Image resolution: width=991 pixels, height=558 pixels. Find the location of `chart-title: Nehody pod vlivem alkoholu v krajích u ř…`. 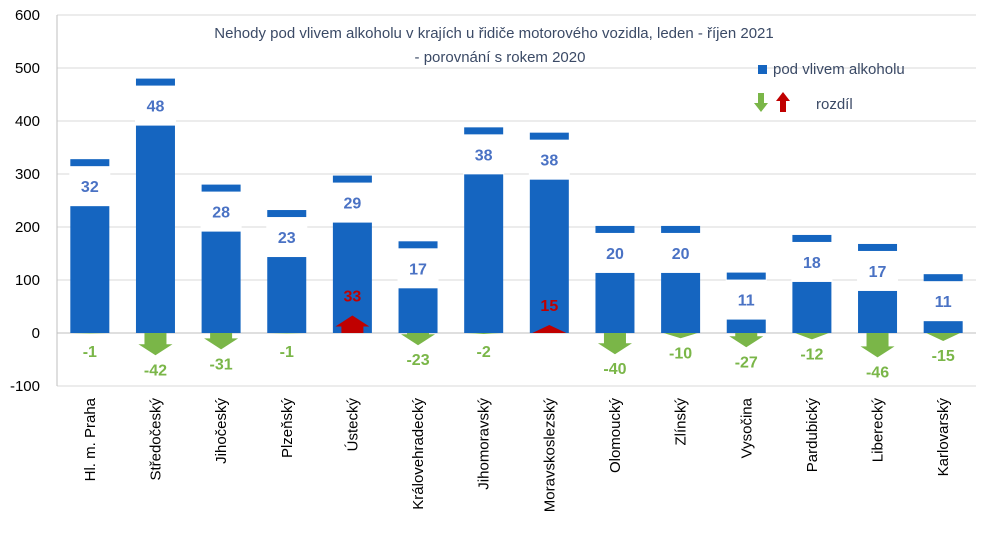

chart-title: Nehody pod vlivem alkoholu v krajích u ř… is located at coordinates (493, 33).